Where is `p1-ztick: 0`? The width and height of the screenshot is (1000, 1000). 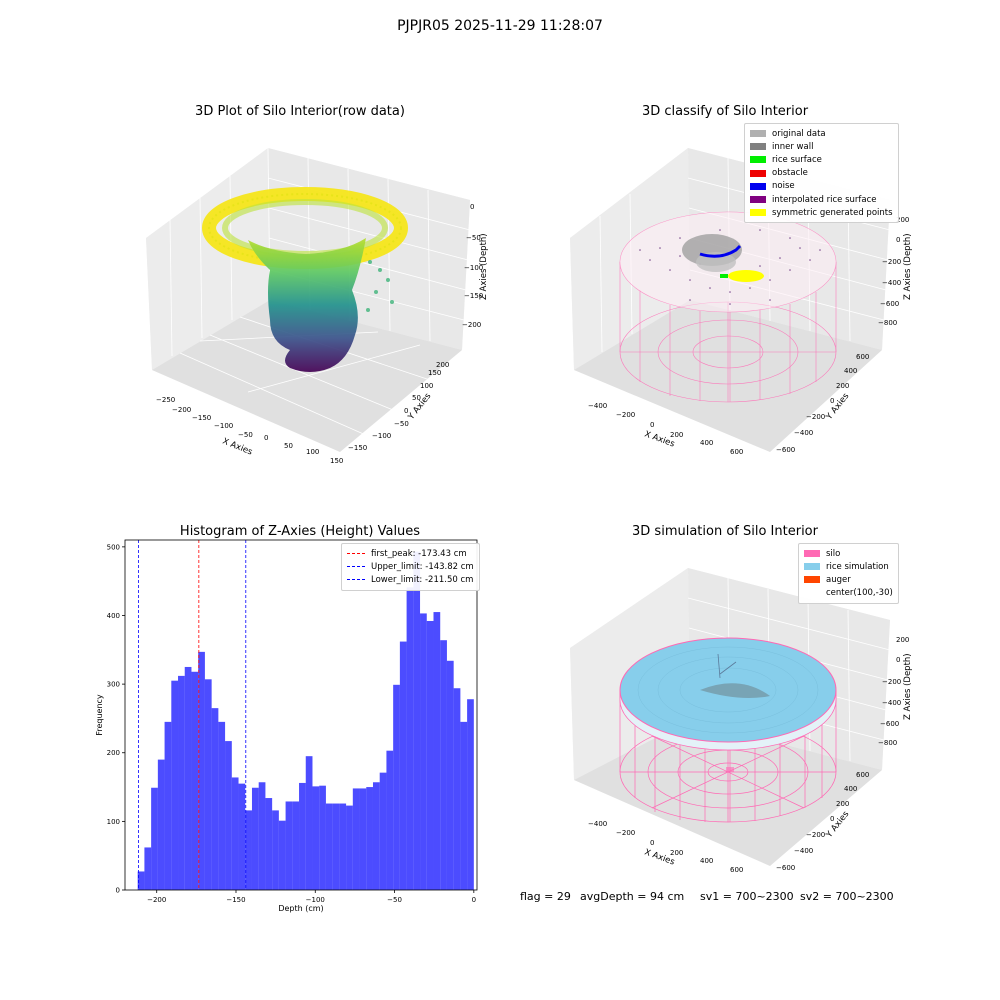
p1-ztick: 0 is located at coordinates (472, 207).